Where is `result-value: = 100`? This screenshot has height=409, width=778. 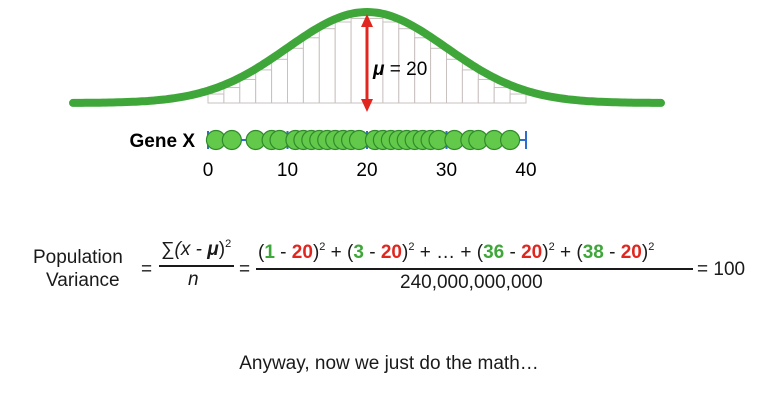
result-value: = 100 is located at coordinates (721, 269).